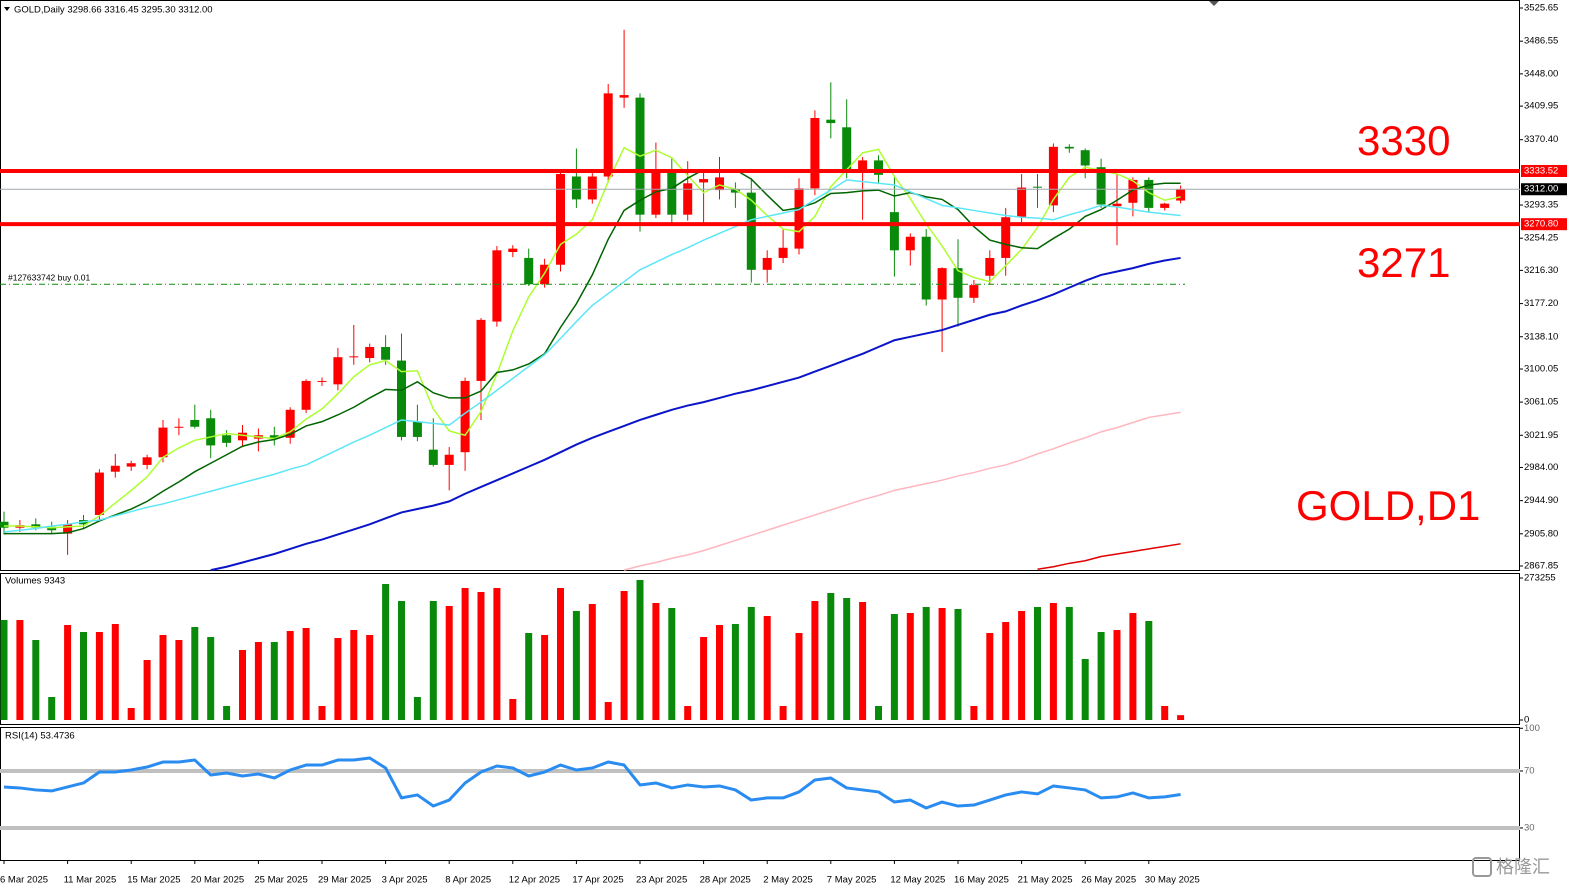 This screenshot has width=1574, height=891. What do you see at coordinates (1541, 402) in the screenshot?
I see `y-tick-label: 3061.05` at bounding box center [1541, 402].